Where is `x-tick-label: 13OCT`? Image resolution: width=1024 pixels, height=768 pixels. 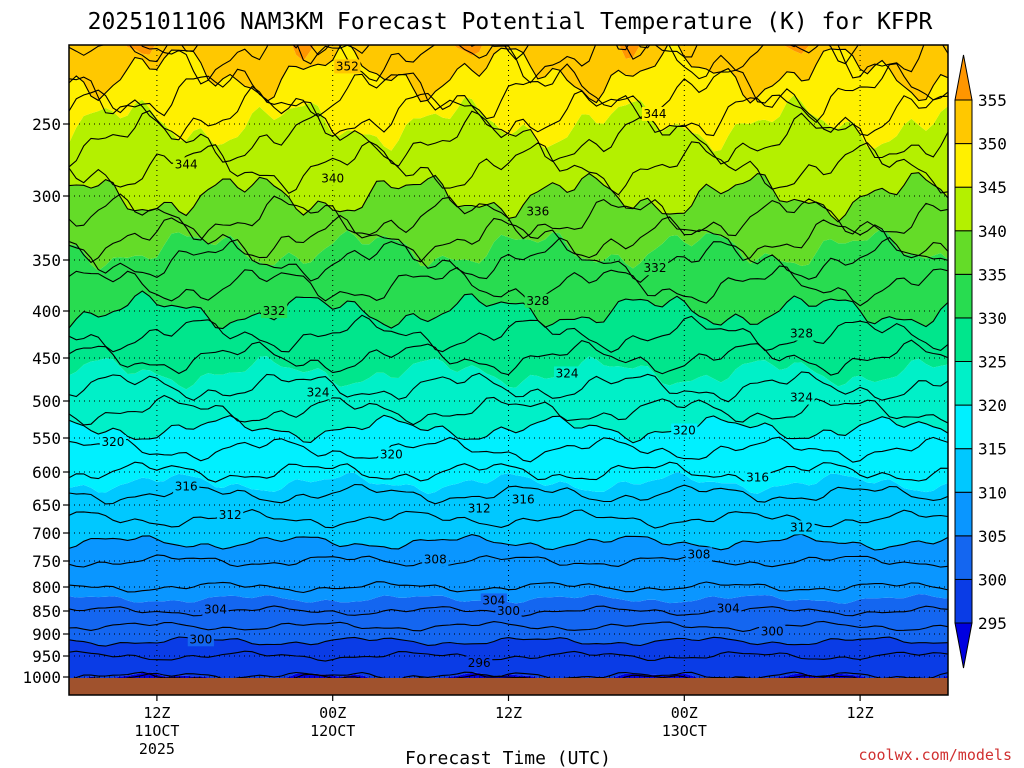
x-tick-label: 13OCT is located at coordinates (684, 731).